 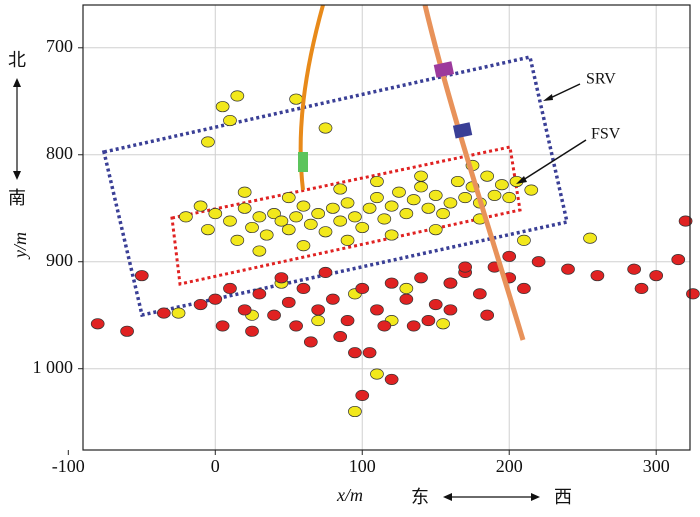 I want to click on y-tick-label: 700, so click(x=59, y=46).